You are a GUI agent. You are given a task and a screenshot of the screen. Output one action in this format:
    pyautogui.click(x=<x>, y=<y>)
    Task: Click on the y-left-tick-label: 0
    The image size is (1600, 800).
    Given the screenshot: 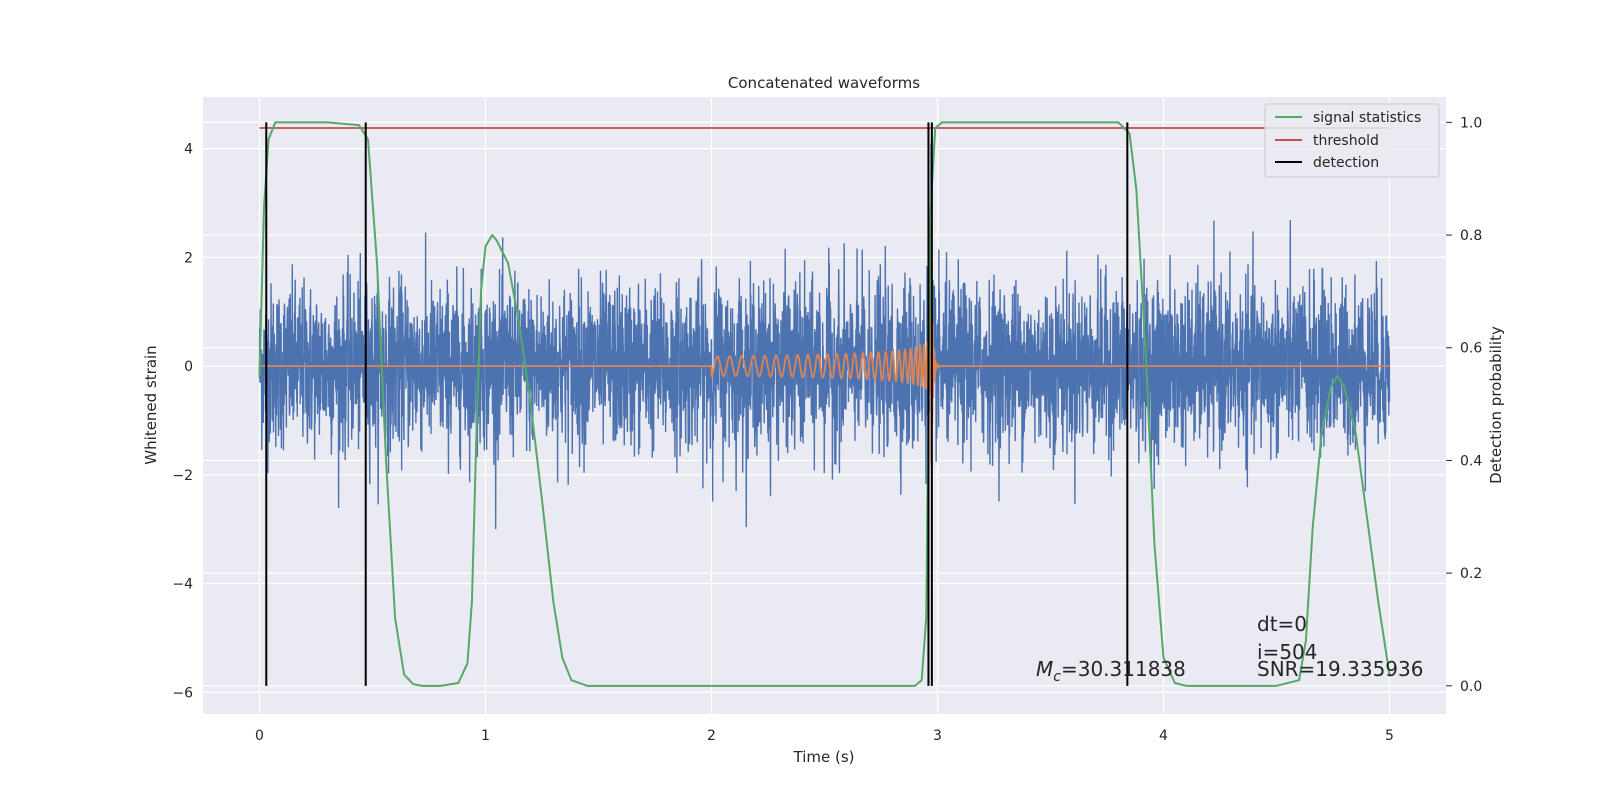 What is the action you would take?
    pyautogui.click(x=188, y=367)
    